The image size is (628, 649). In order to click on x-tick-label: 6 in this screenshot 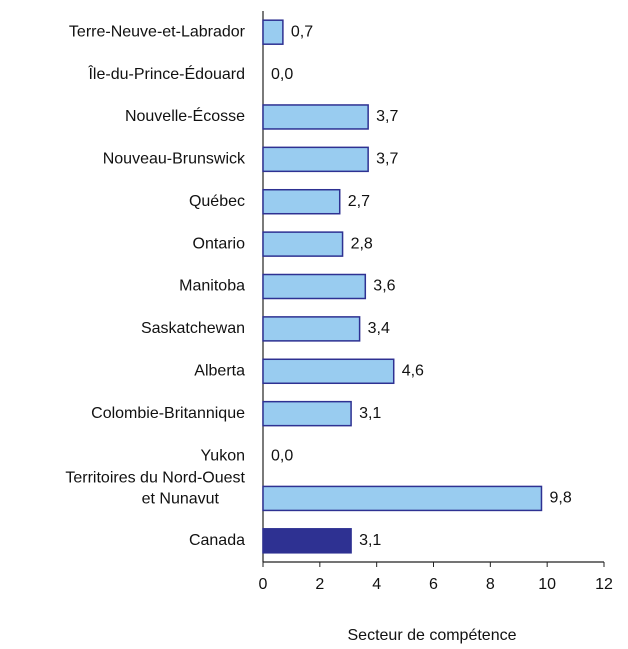, I will do `click(433, 584)`.